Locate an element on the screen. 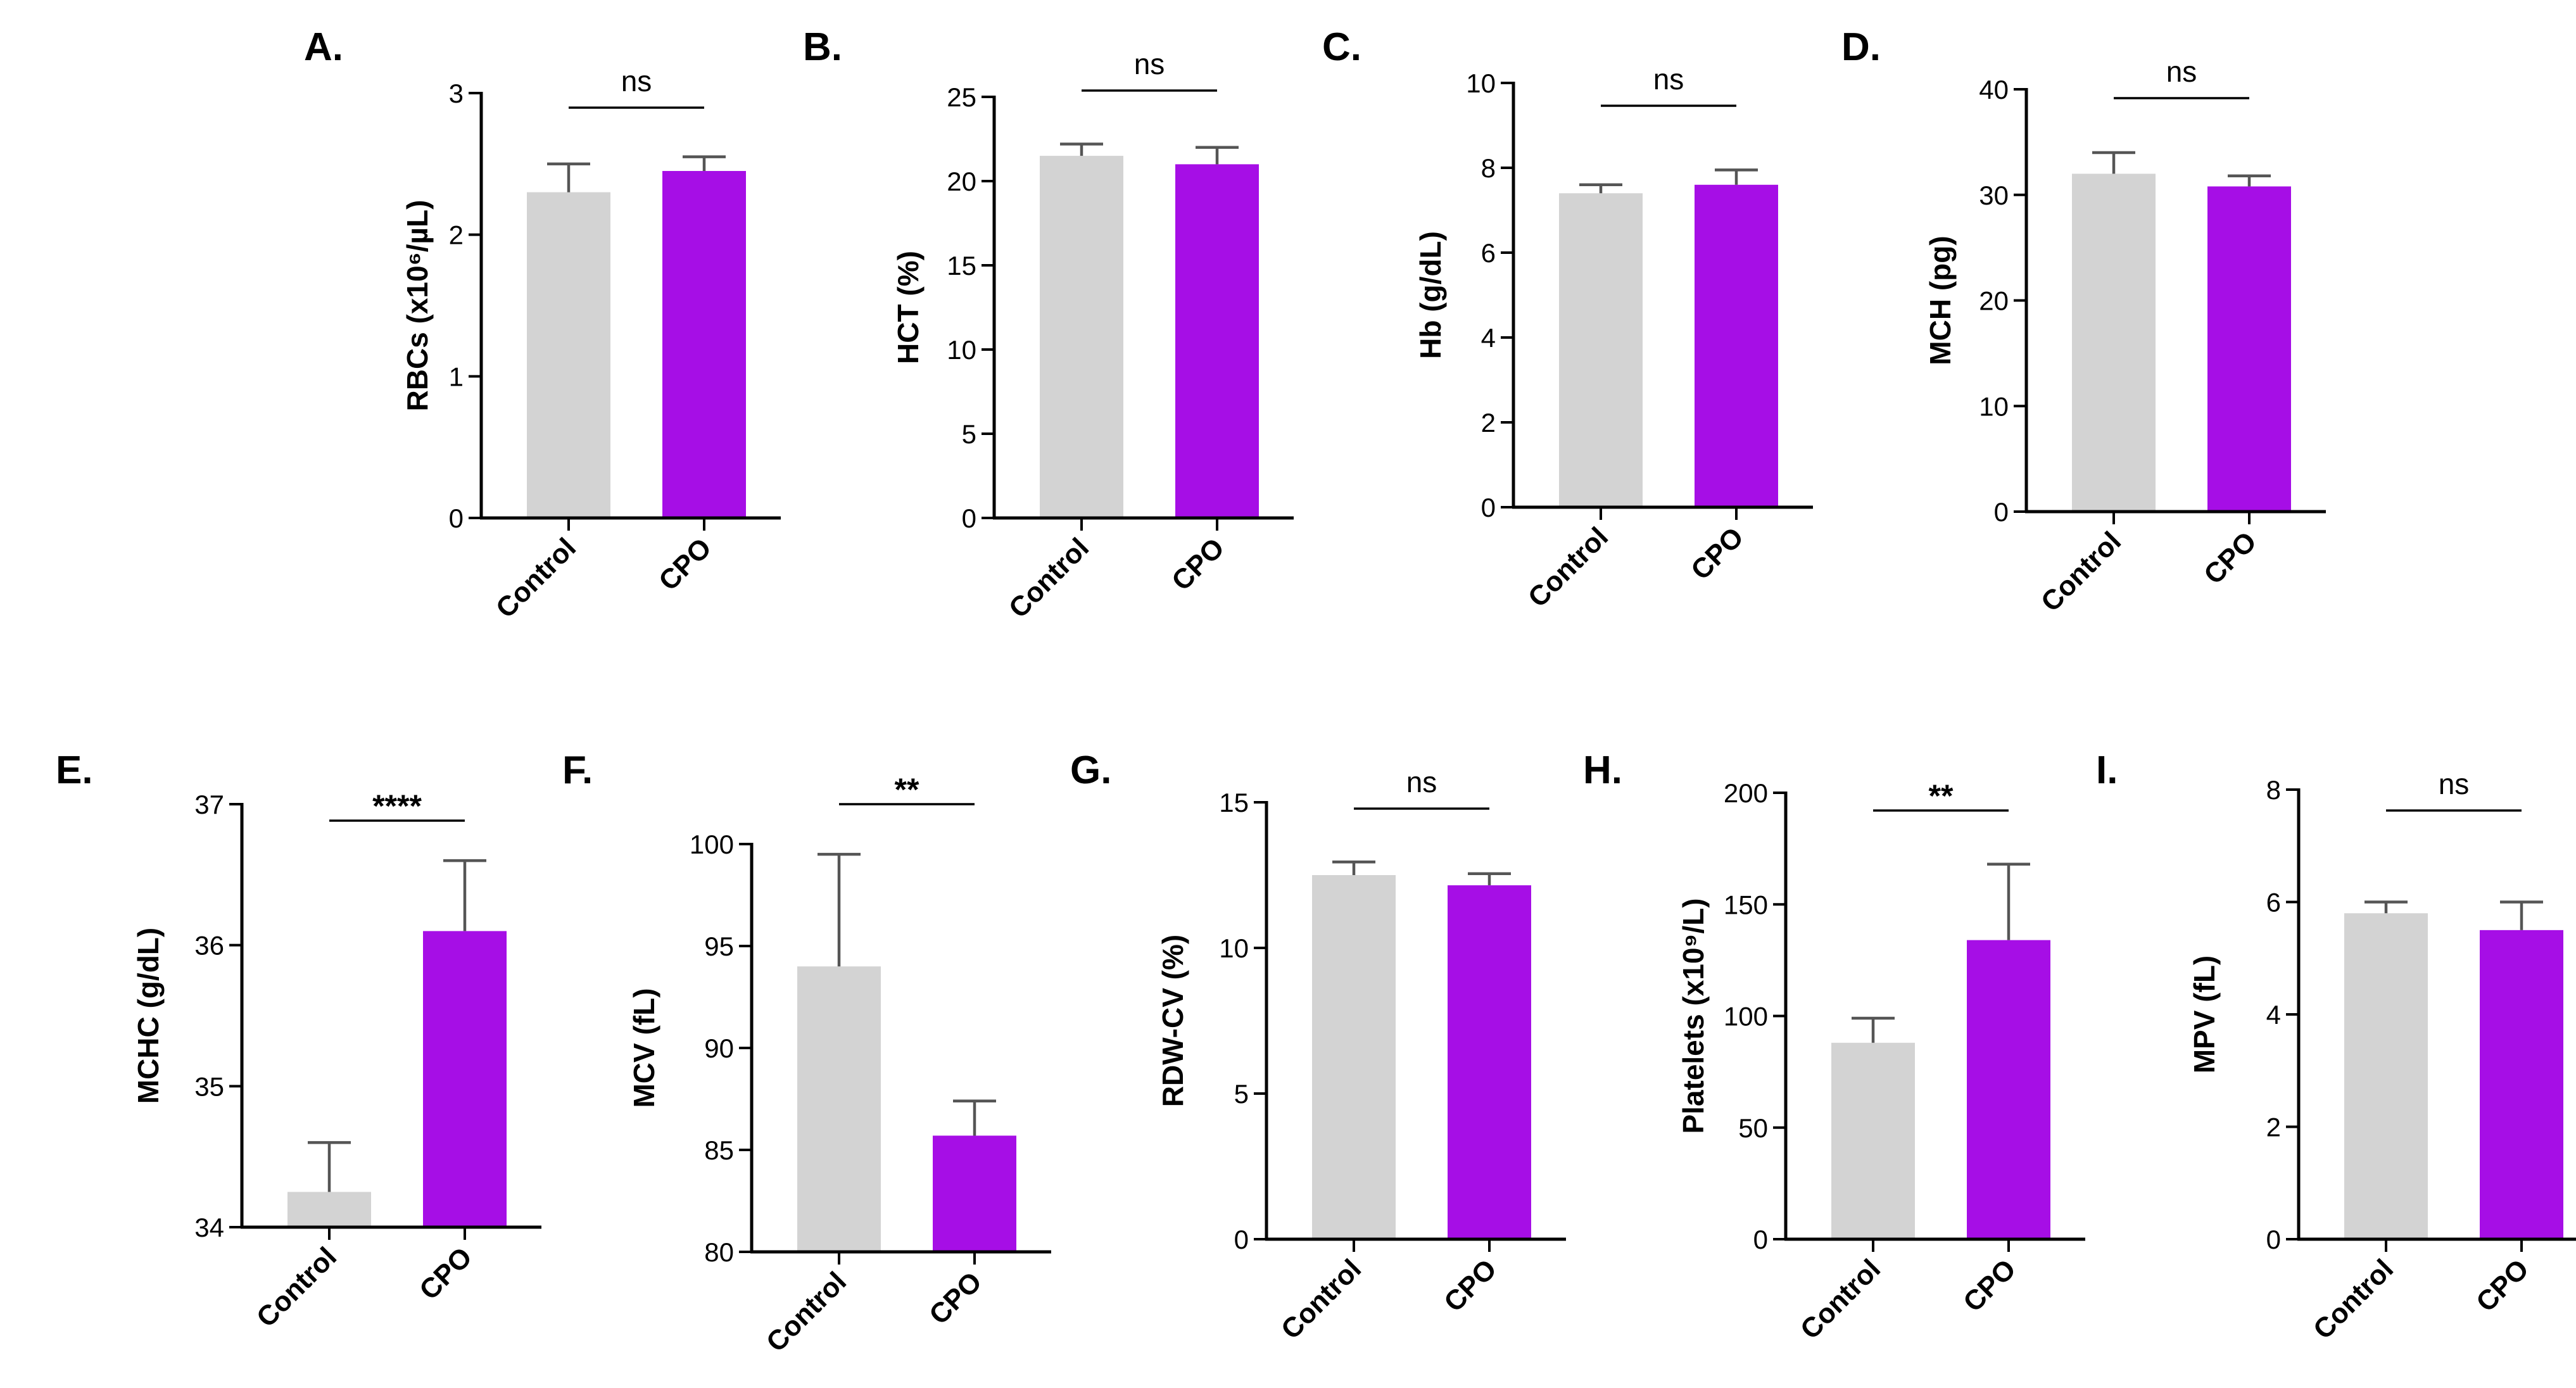 The width and height of the screenshot is (2576, 1388). panel-c: C. Control CPO 0 2 4 6 8 10 Hb (g/dL) ns is located at coordinates (1567, 319).